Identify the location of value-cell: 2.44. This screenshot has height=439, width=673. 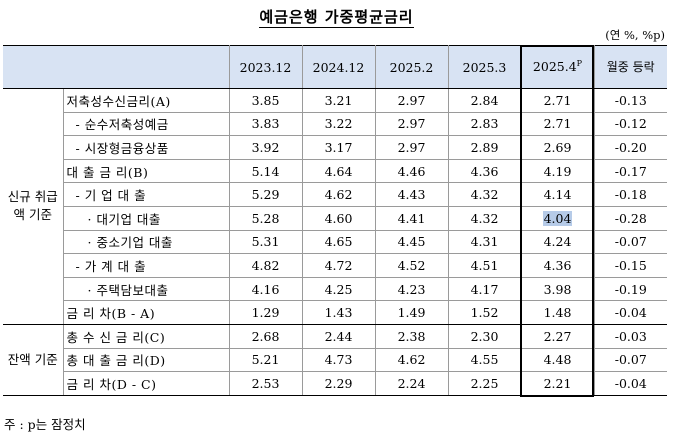
(338, 336).